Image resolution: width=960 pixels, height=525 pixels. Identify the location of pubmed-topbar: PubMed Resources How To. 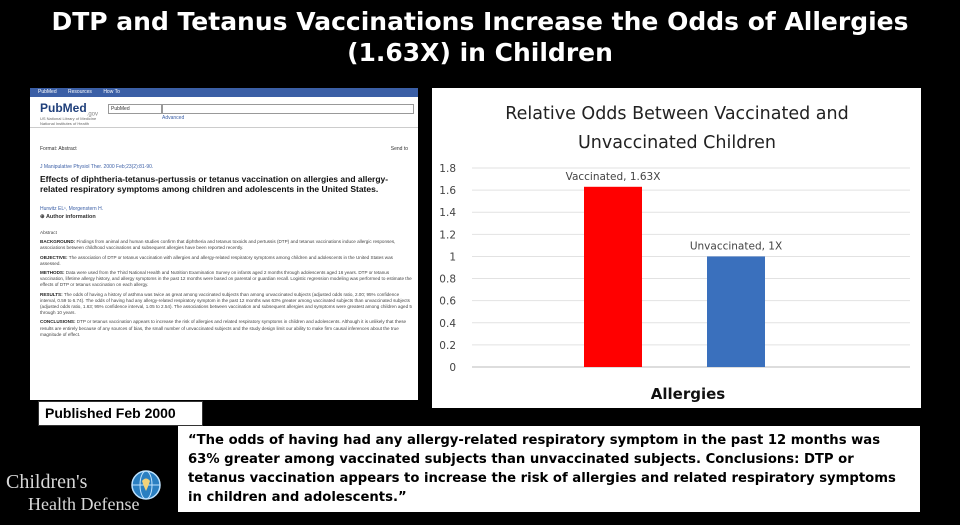
(224, 92).